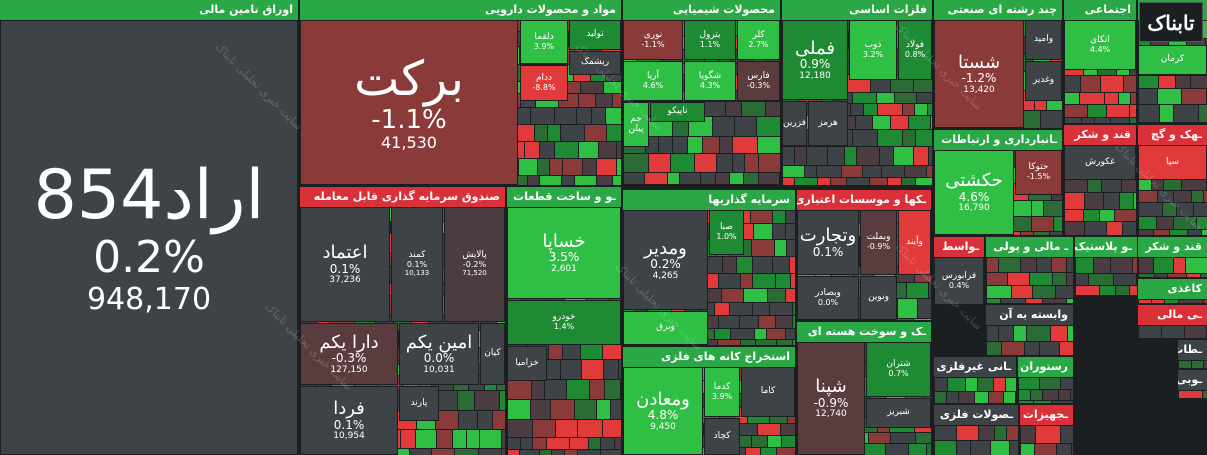 This screenshot has width=1207, height=455. Describe the element at coordinates (349, 409) in the screenshot. I see `stock-symbol: فردا` at that location.